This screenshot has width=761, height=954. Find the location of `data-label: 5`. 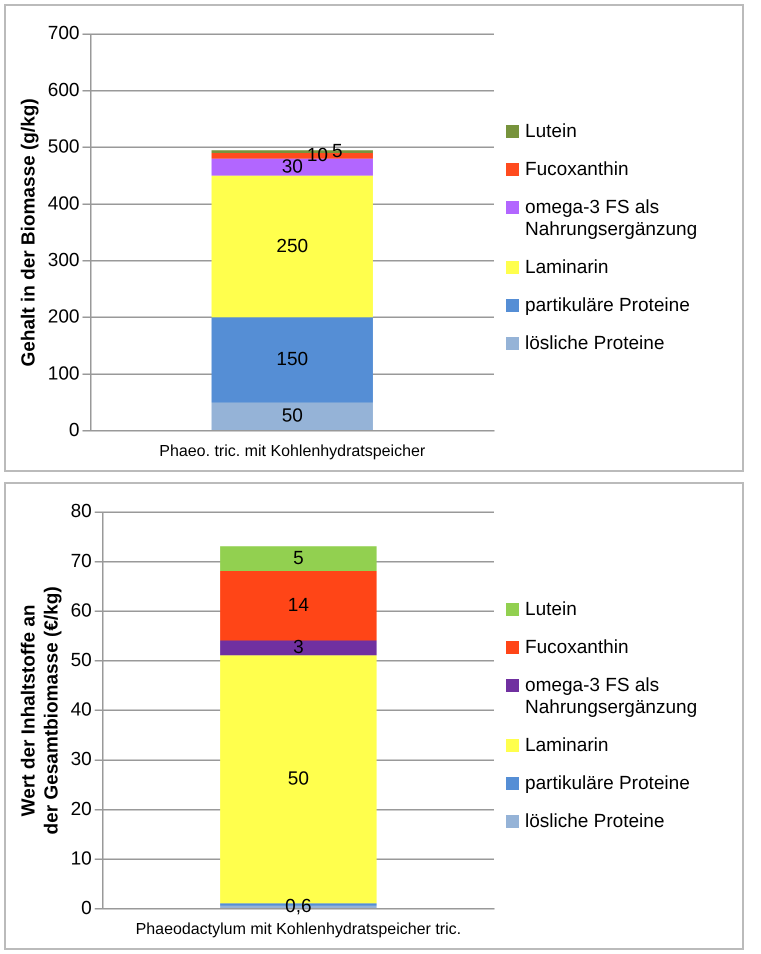

data-label: 5 is located at coordinates (298, 558).